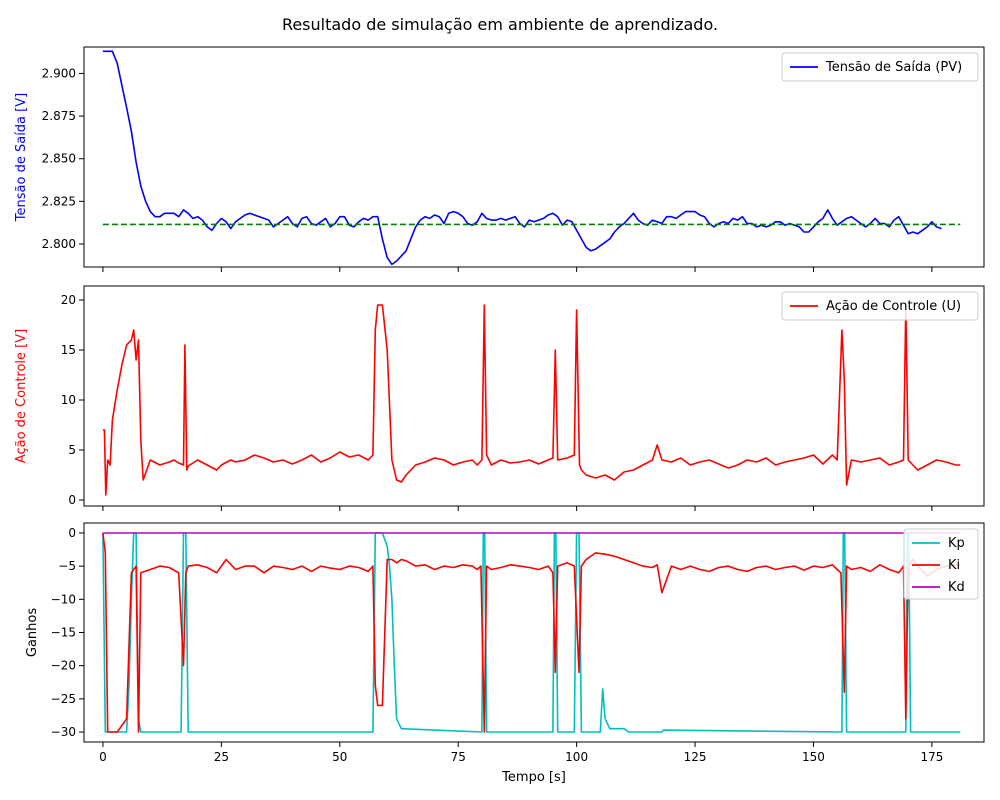 This screenshot has height=800, width=1000. Describe the element at coordinates (21, 157) in the screenshot. I see `y-axis-label: Tensão de Saída [V]` at that location.